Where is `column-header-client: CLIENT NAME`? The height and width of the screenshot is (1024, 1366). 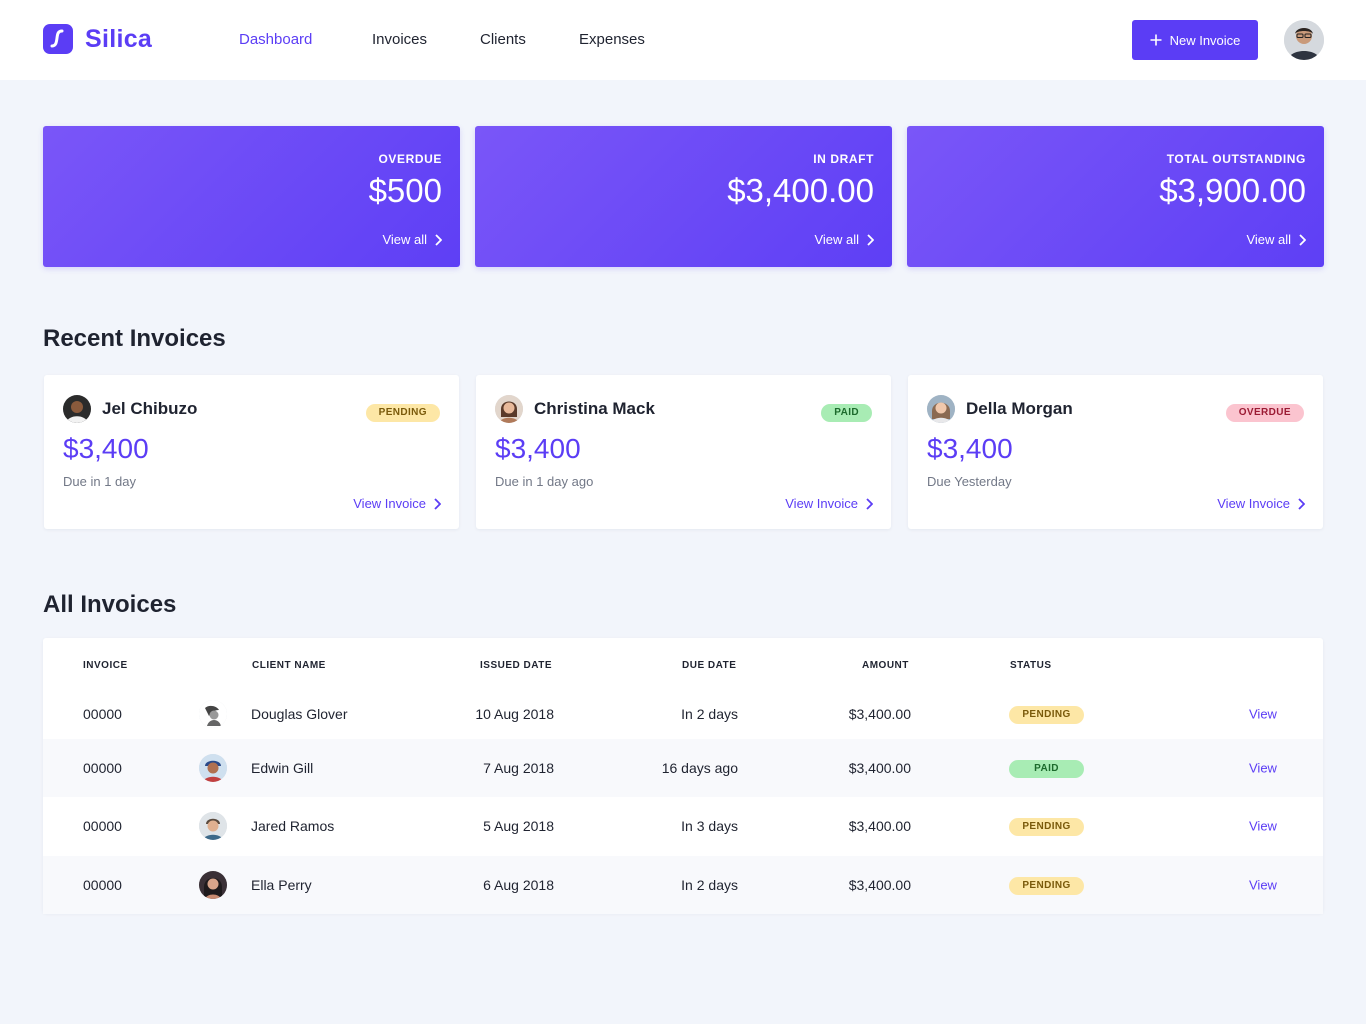
column-header-client: CLIENT NAME is located at coordinates (289, 665).